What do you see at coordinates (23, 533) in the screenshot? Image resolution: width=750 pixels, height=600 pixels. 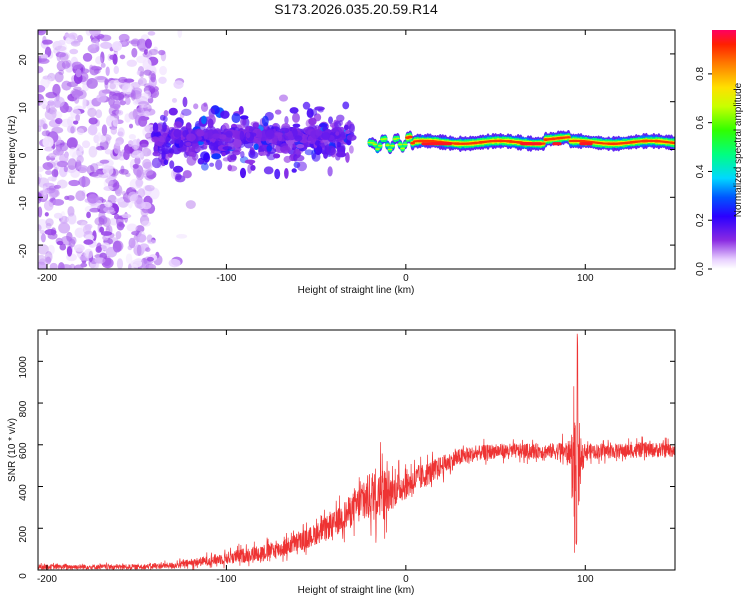 I see `snr-y-tick-label-1: 200` at bounding box center [23, 533].